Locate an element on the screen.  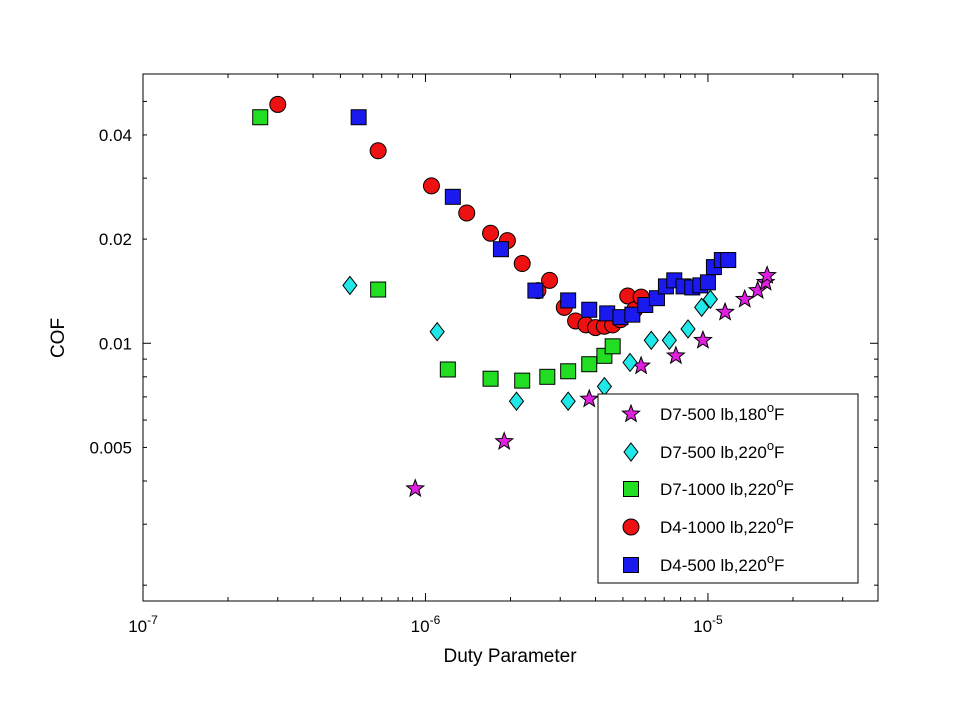
legend-entry: D4-500 lb,220oF is located at coordinates (722, 563).